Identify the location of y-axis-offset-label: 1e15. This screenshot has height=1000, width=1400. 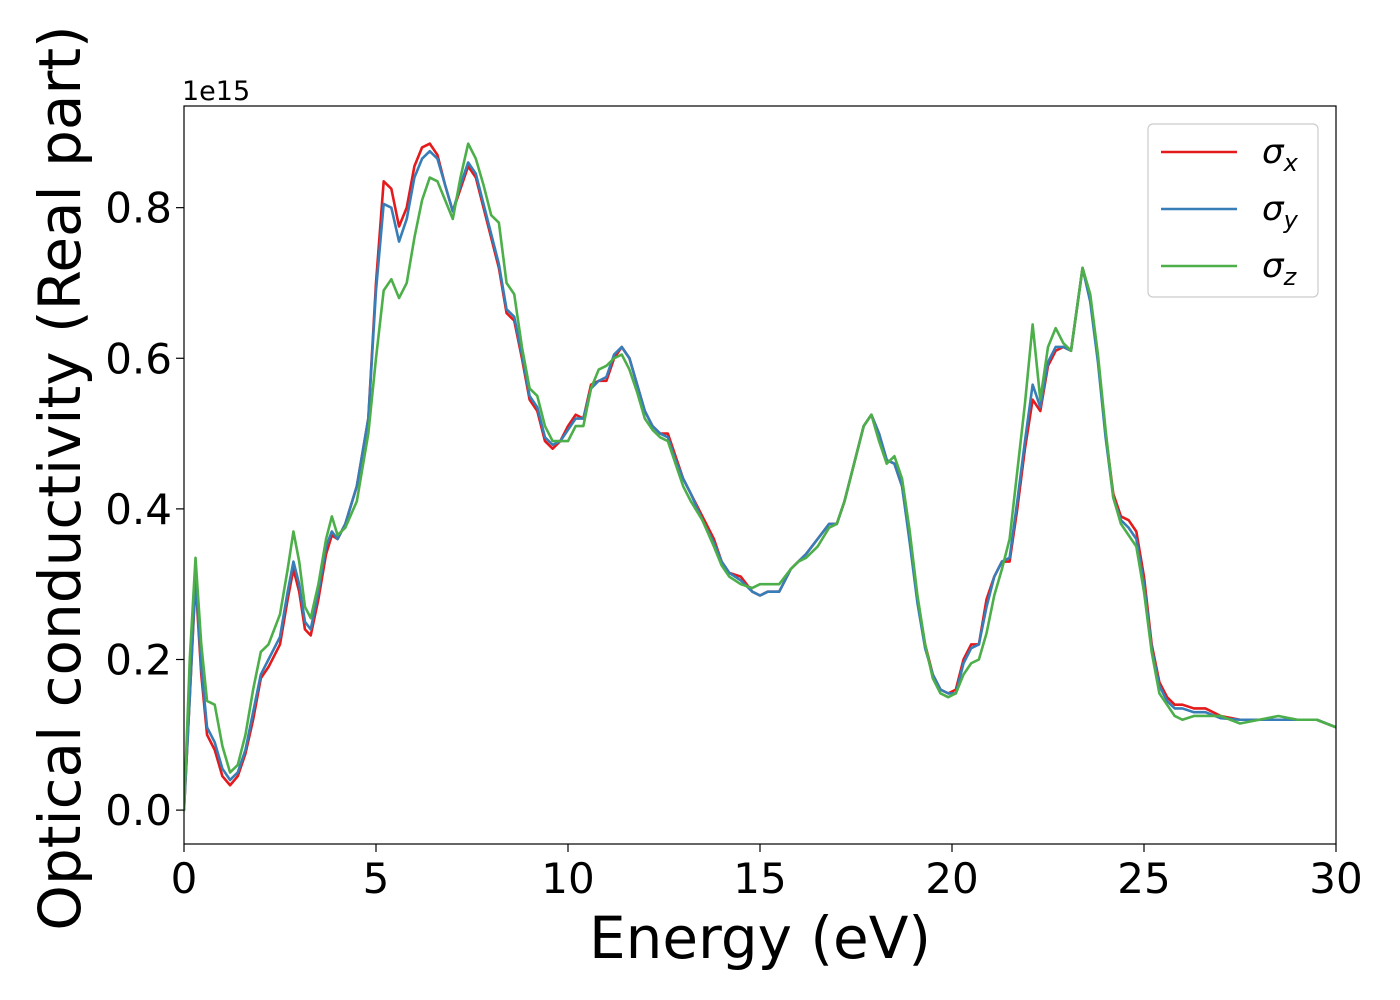
(216, 91).